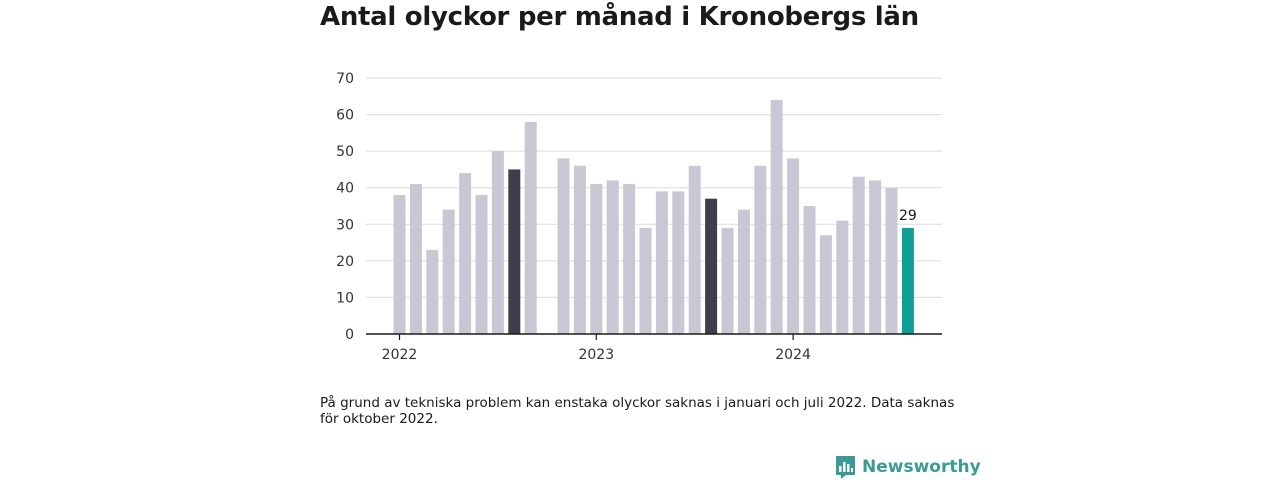 This screenshot has height=480, width=1280. I want to click on y-tick-label: 30, so click(345, 225).